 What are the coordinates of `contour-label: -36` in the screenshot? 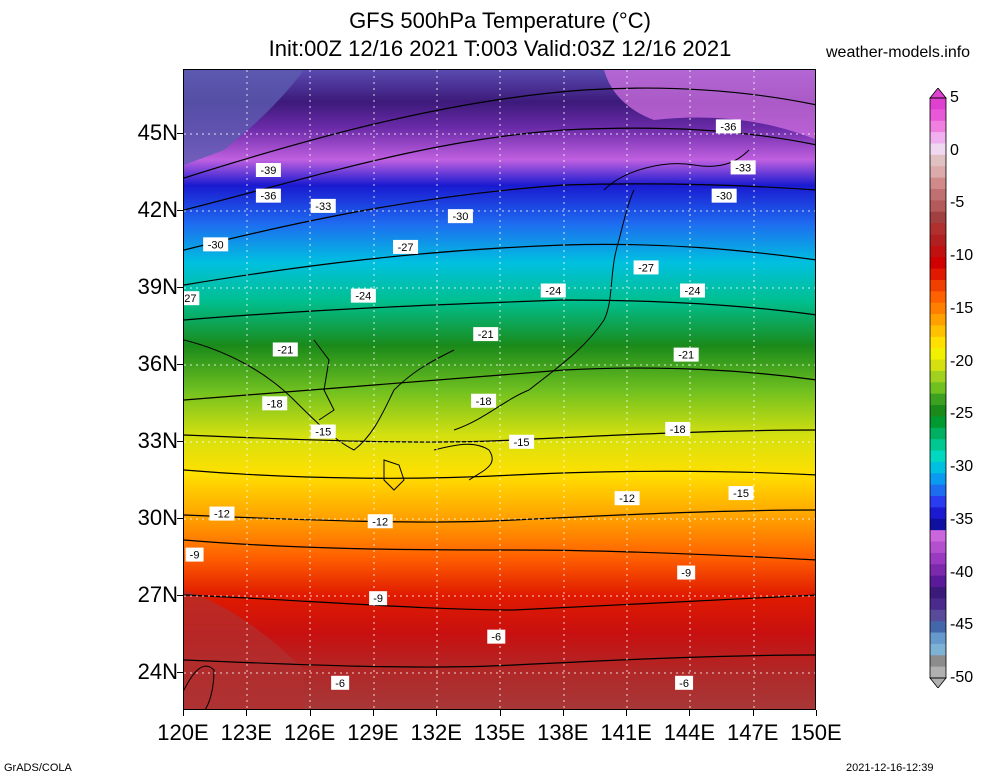 It's located at (268, 197).